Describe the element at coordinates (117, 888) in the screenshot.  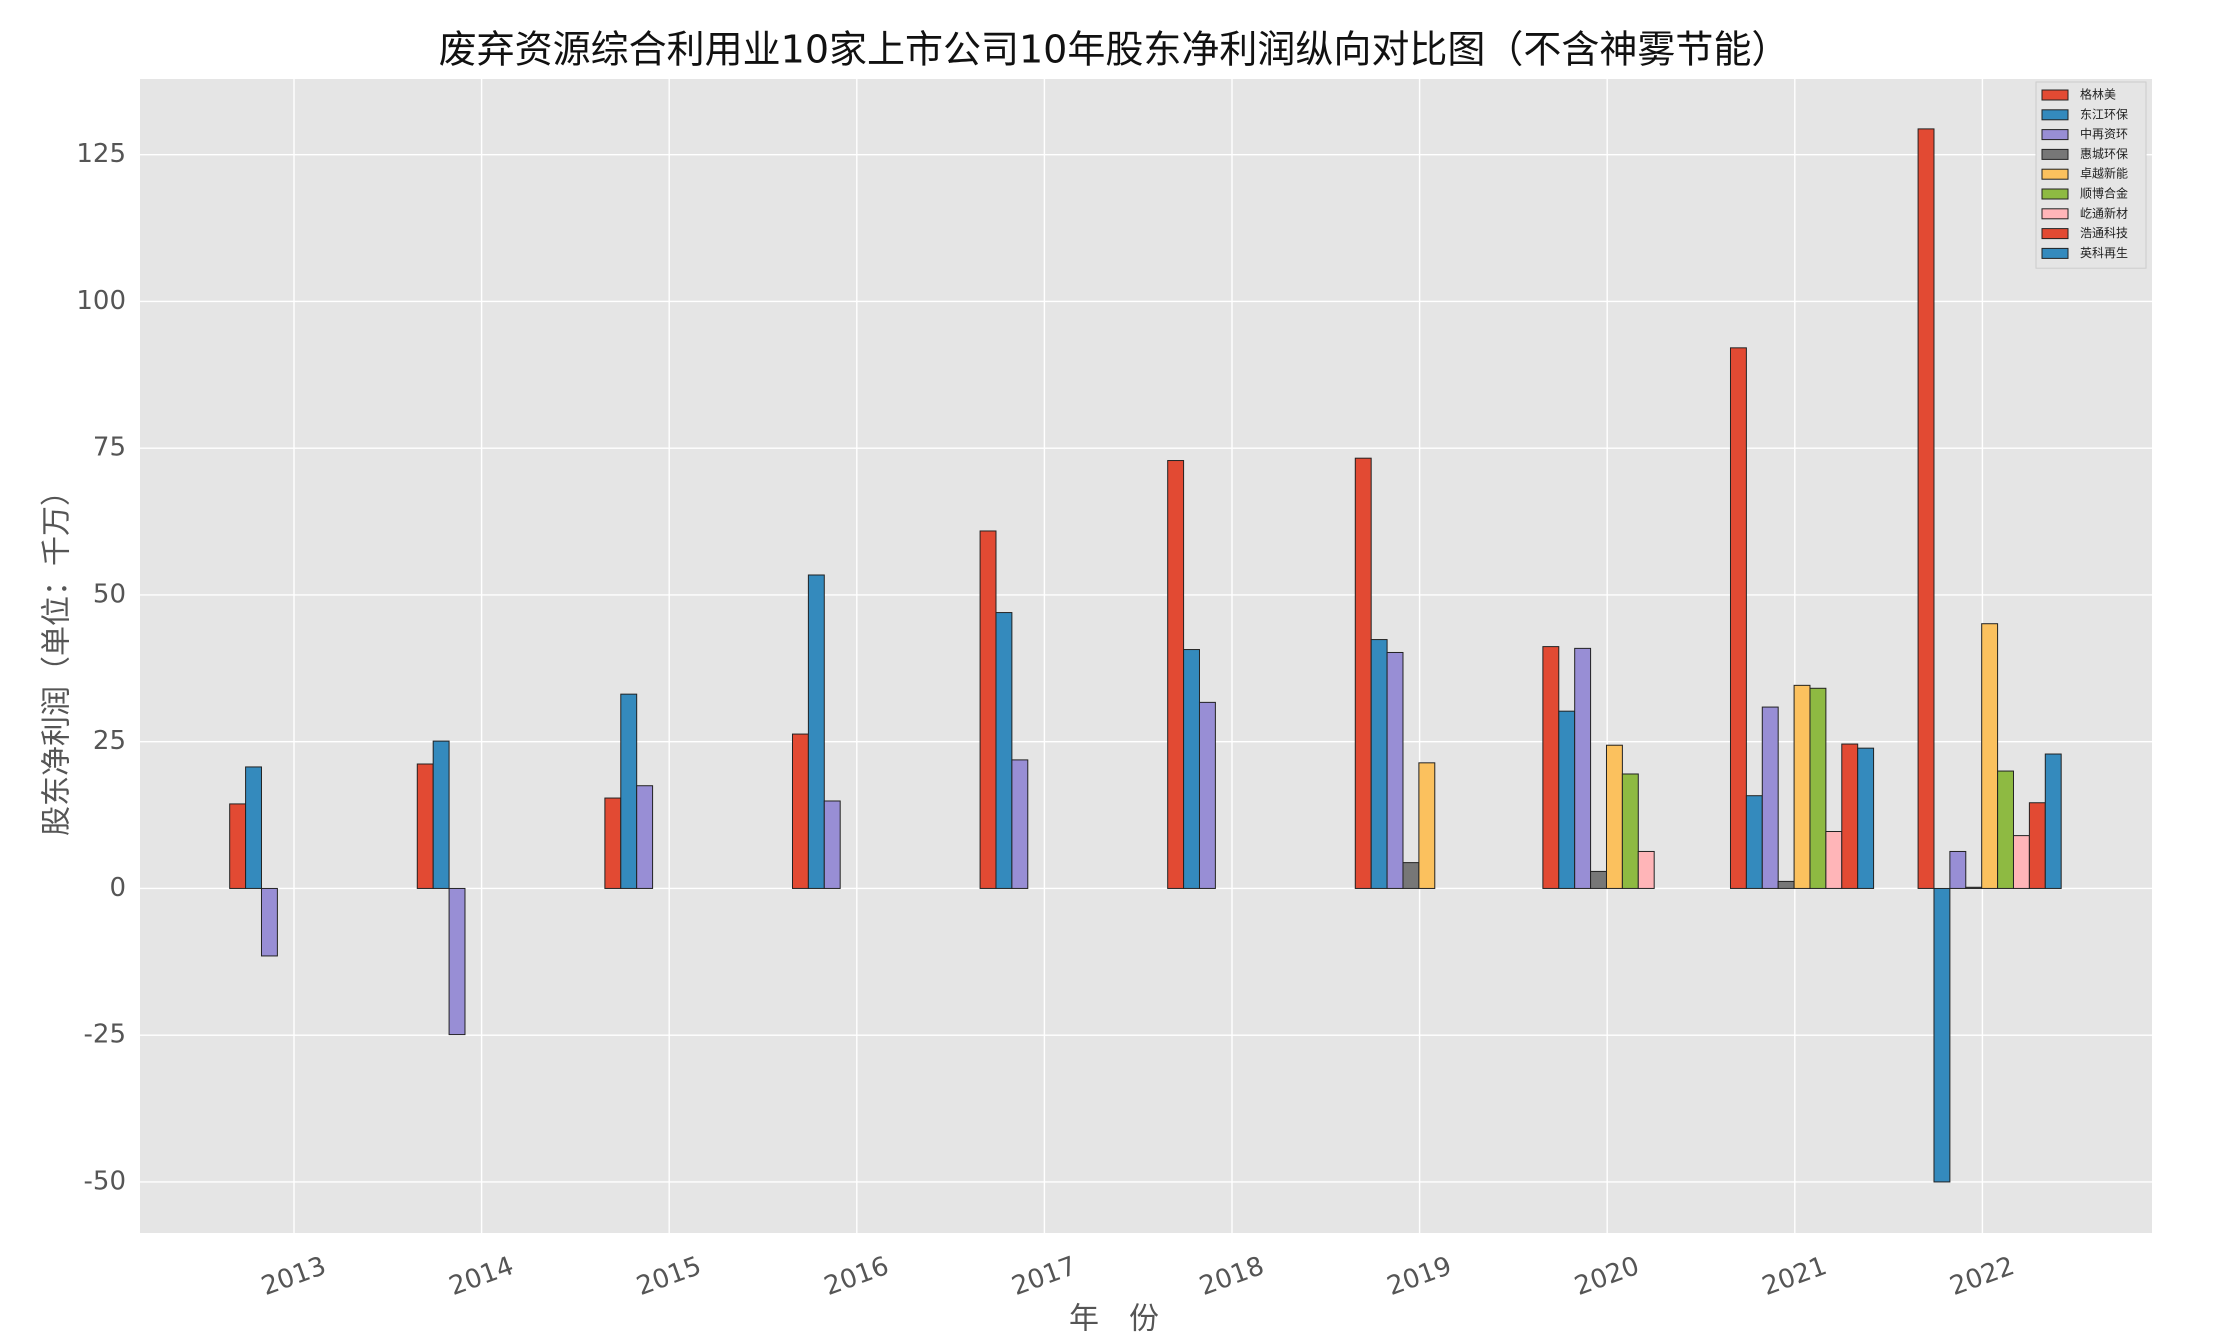
I see `y-tick-label: 0` at that location.